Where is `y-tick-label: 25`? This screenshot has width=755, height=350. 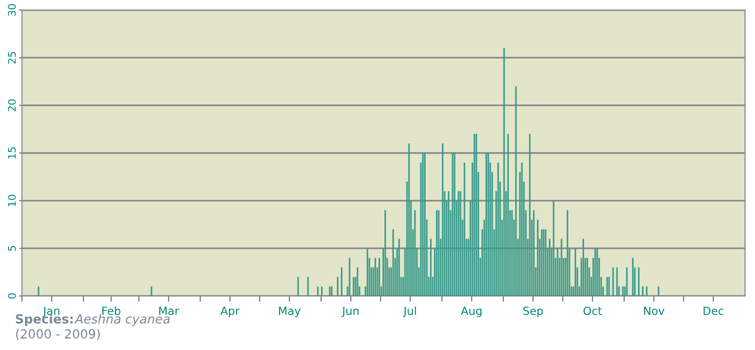
y-tick-label: 25 is located at coordinates (12, 58).